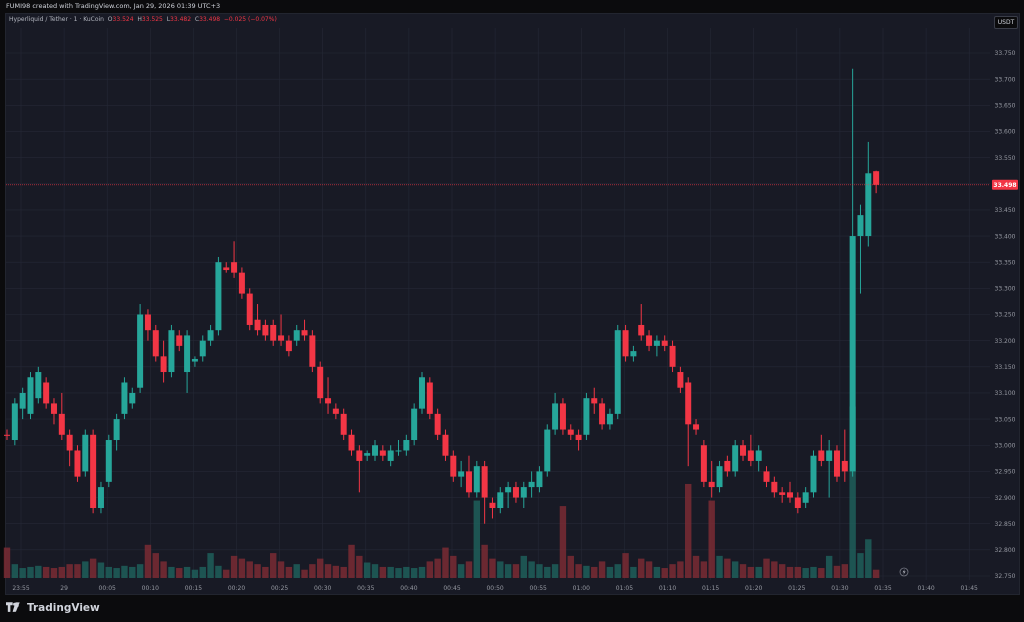  I want to click on x-tick-label: 00:35, so click(365, 588).